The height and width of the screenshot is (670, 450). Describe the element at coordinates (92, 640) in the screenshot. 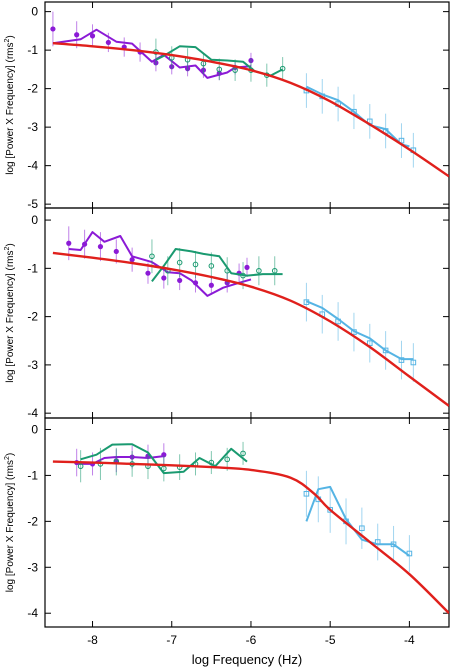

I see `x-tick-label: -8` at that location.